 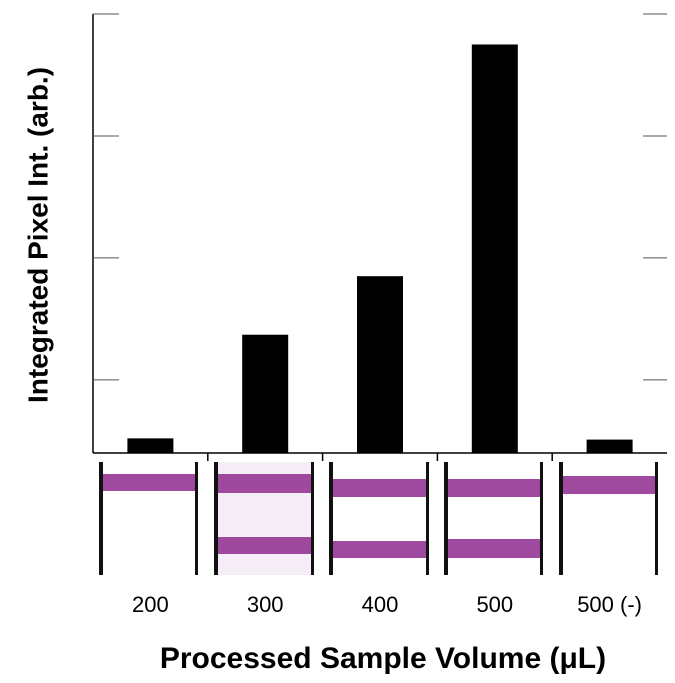 What do you see at coordinates (265, 604) in the screenshot?
I see `x-tick-label: 300` at bounding box center [265, 604].